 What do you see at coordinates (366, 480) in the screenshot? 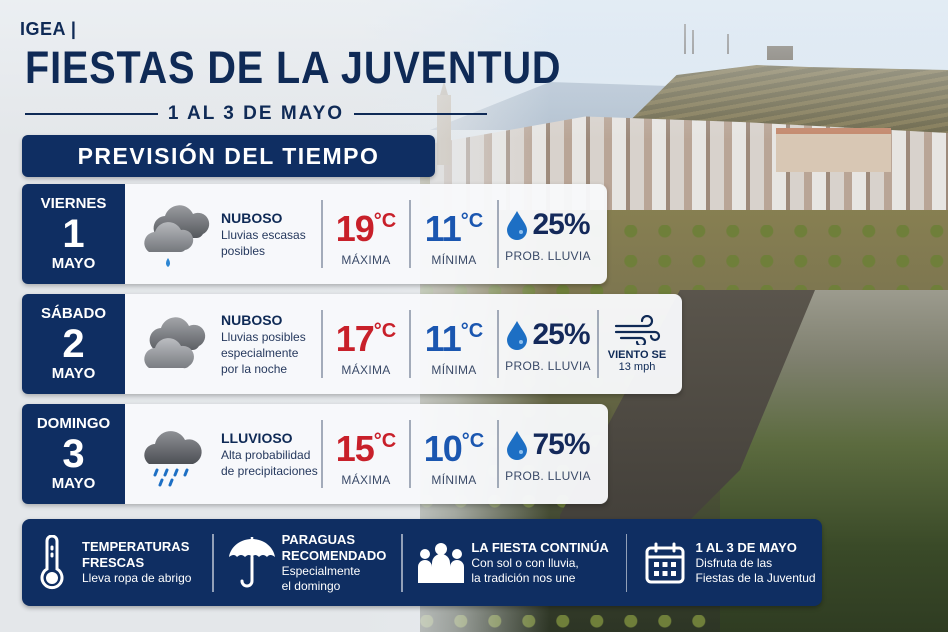
I see `max-label: MÁXIMA` at bounding box center [366, 480].